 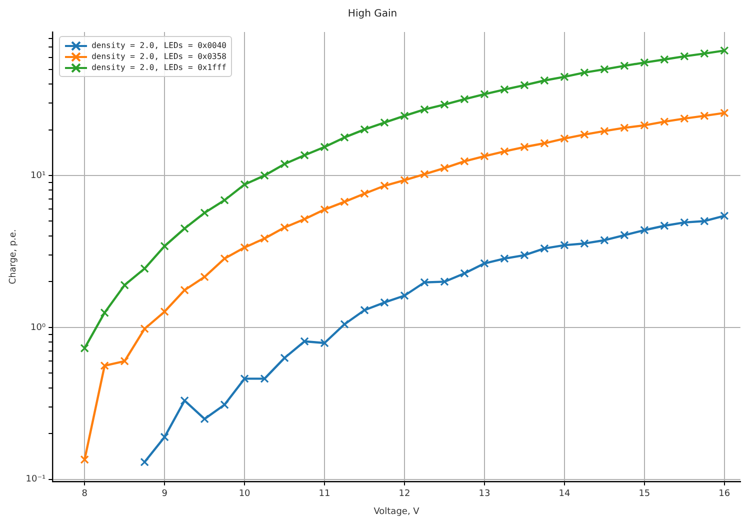 I want to click on legend-label: density = 2.0, LEDs = 0x0040, so click(x=159, y=45).